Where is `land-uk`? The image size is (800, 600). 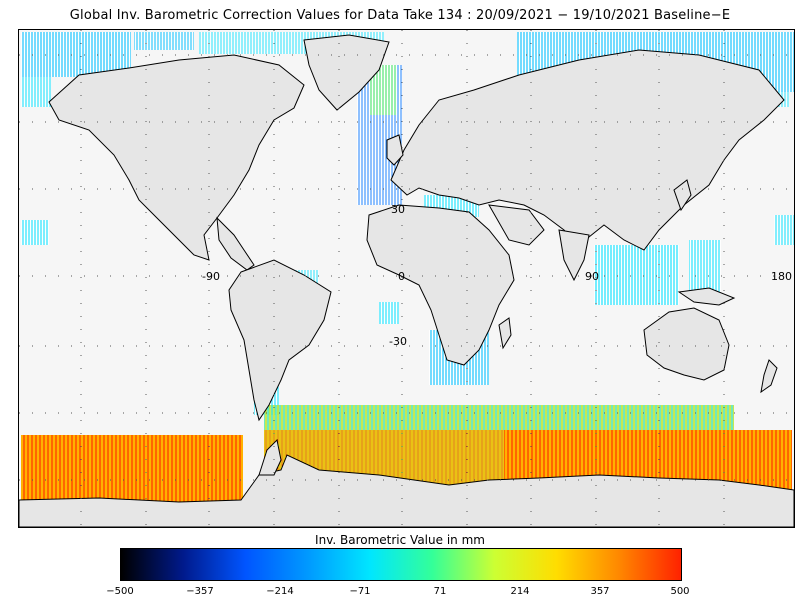
land-uk is located at coordinates (395, 150).